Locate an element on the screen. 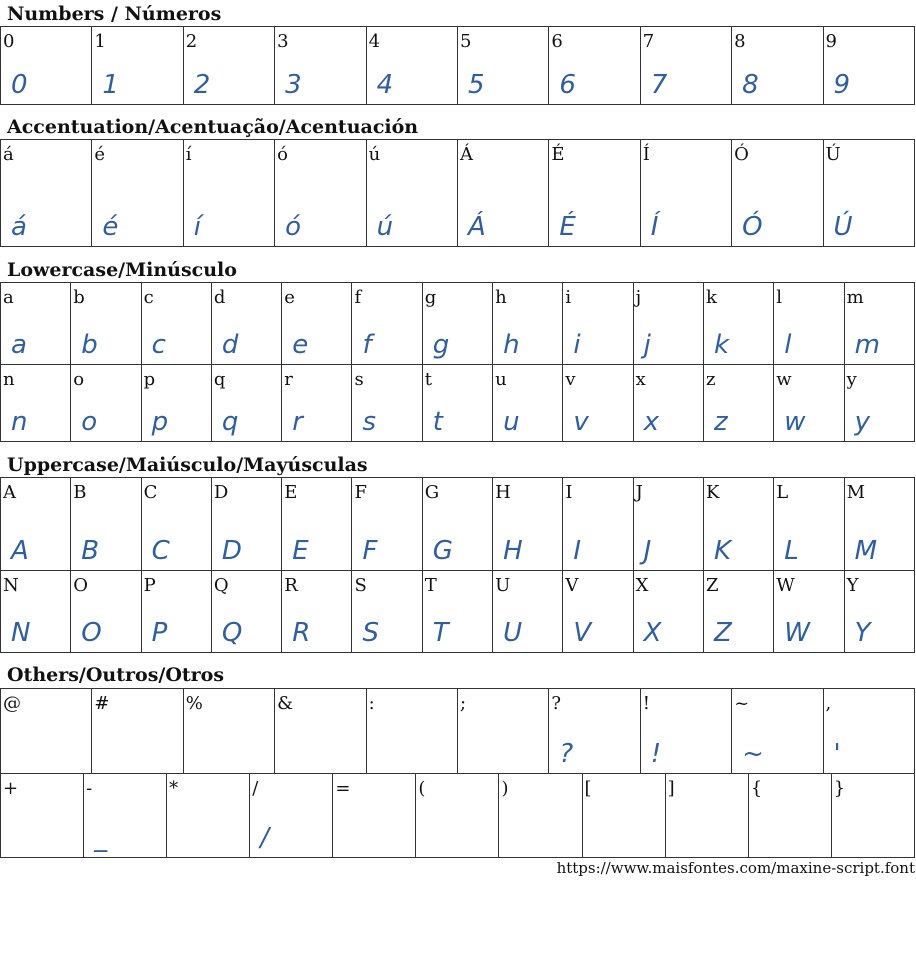 This screenshot has width=916, height=975. char-label: : is located at coordinates (371, 703).